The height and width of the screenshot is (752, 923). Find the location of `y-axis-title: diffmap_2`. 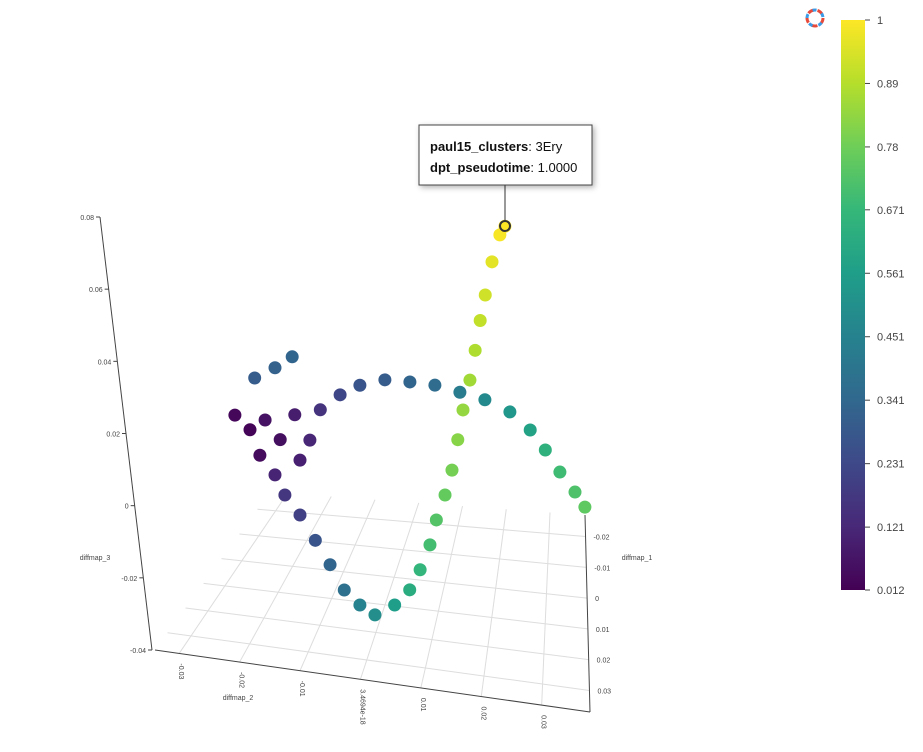

y-axis-title: diffmap_2 is located at coordinates (238, 698).